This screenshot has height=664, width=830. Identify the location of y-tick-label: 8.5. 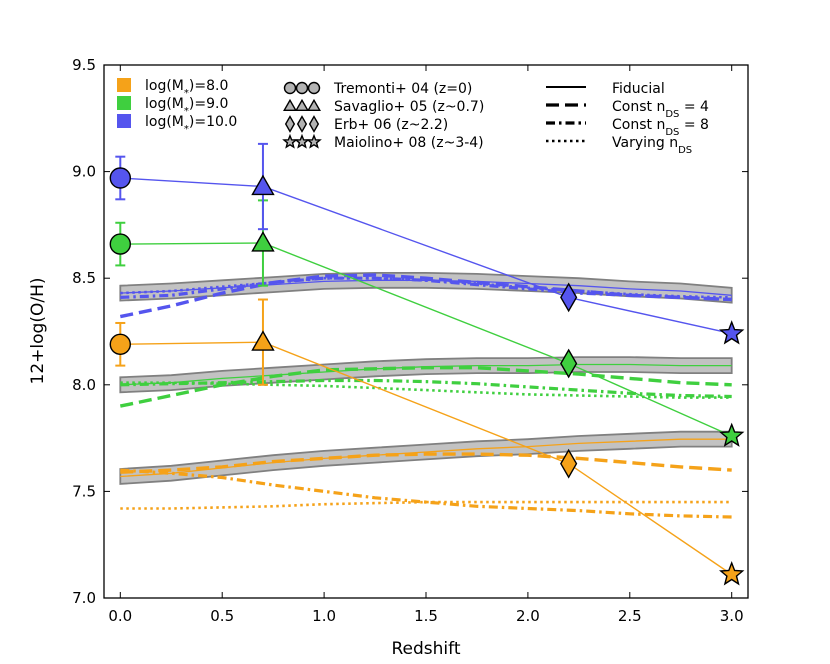
(84, 278).